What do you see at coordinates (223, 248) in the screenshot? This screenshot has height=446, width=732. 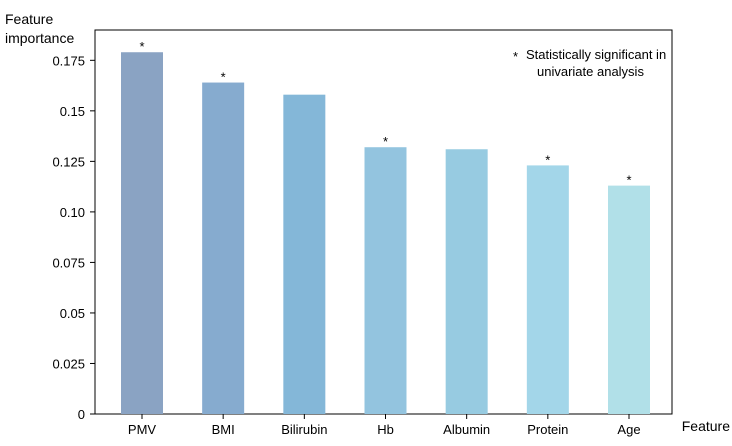 I see `bar-bmi` at bounding box center [223, 248].